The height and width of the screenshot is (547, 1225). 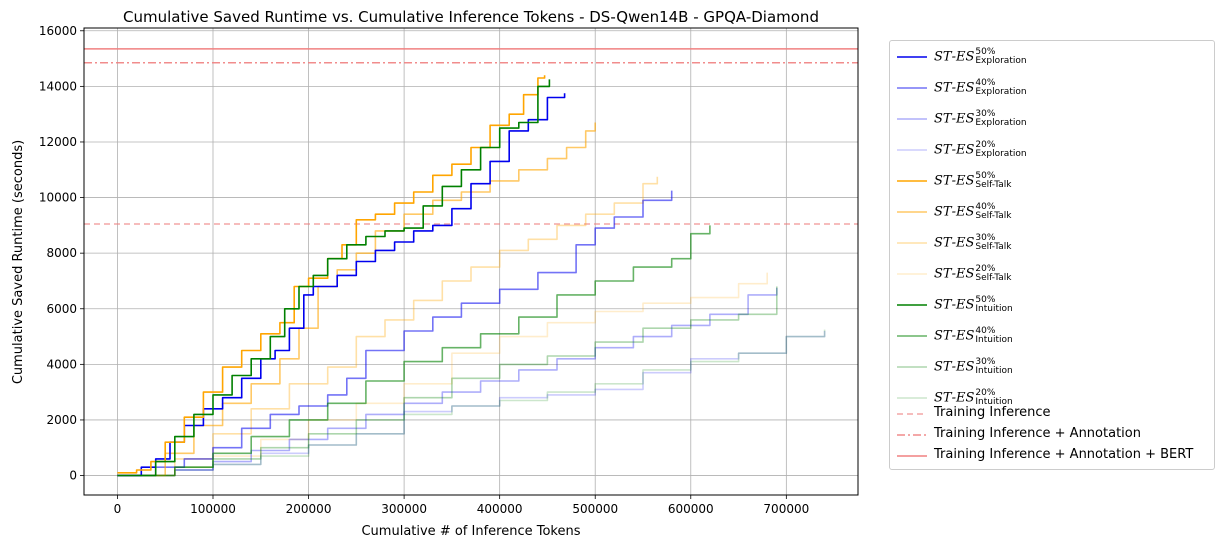 I want to click on y-tick-label: 6000, so click(x=61, y=309).